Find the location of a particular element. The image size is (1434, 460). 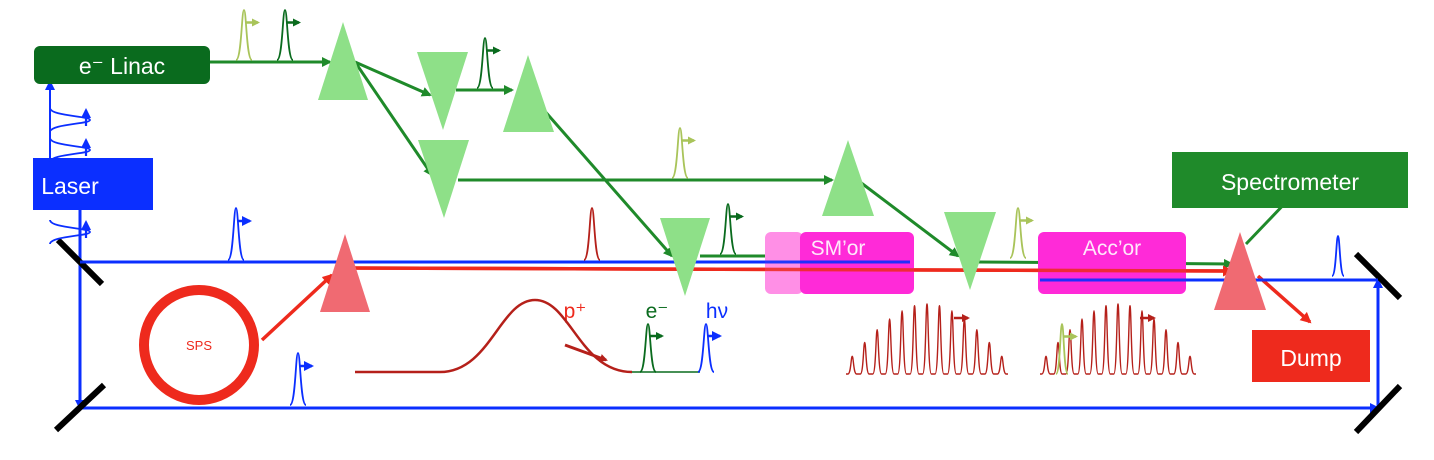

microbunch-trains is located at coordinates (1021, 339).